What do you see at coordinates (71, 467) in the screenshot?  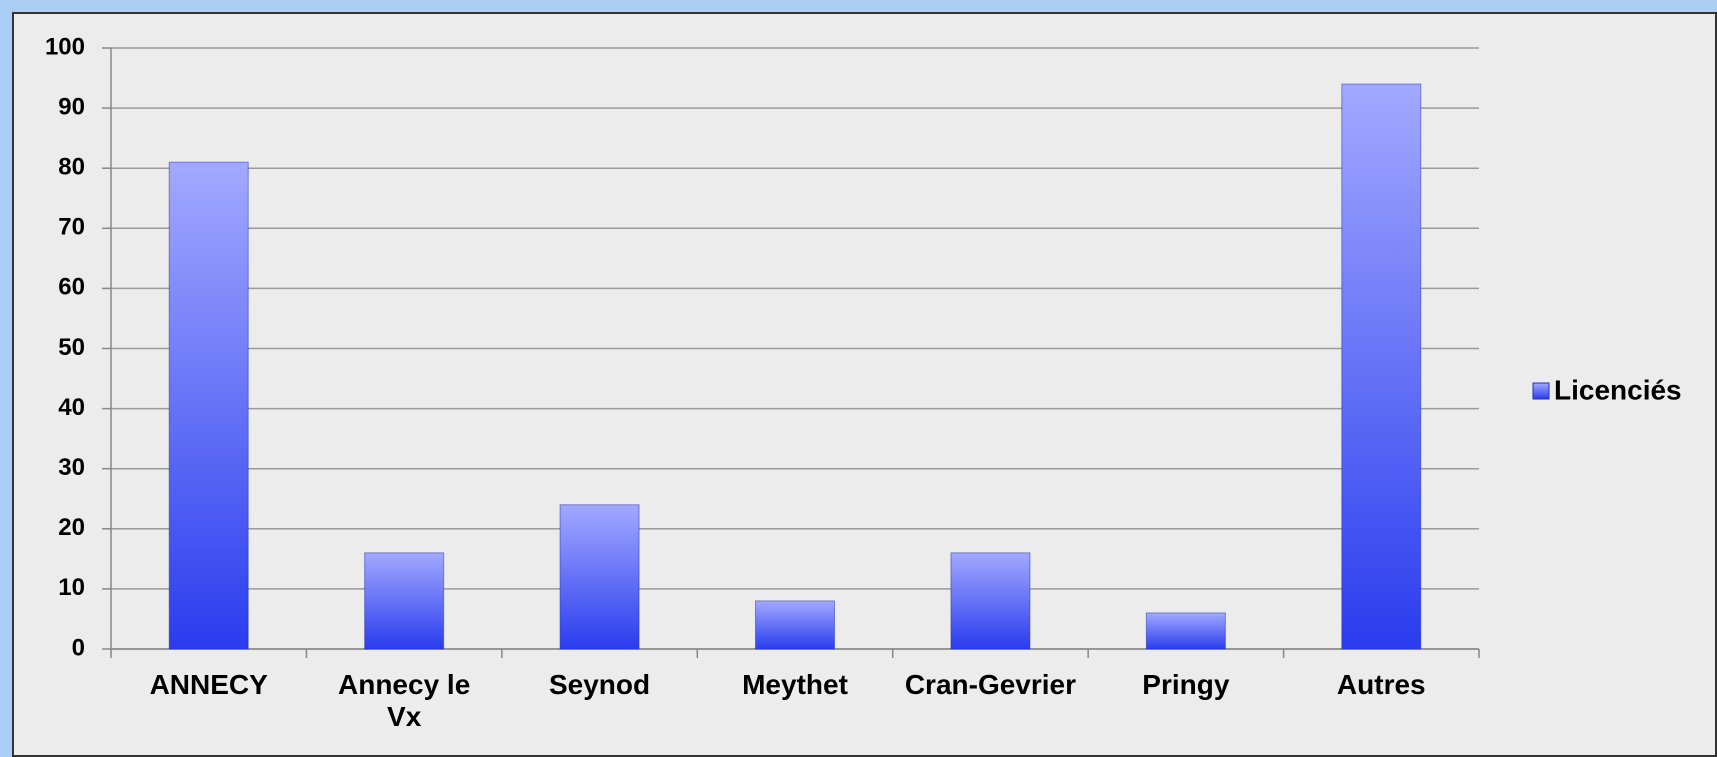 I see `y-tick-label: 30` at bounding box center [71, 467].